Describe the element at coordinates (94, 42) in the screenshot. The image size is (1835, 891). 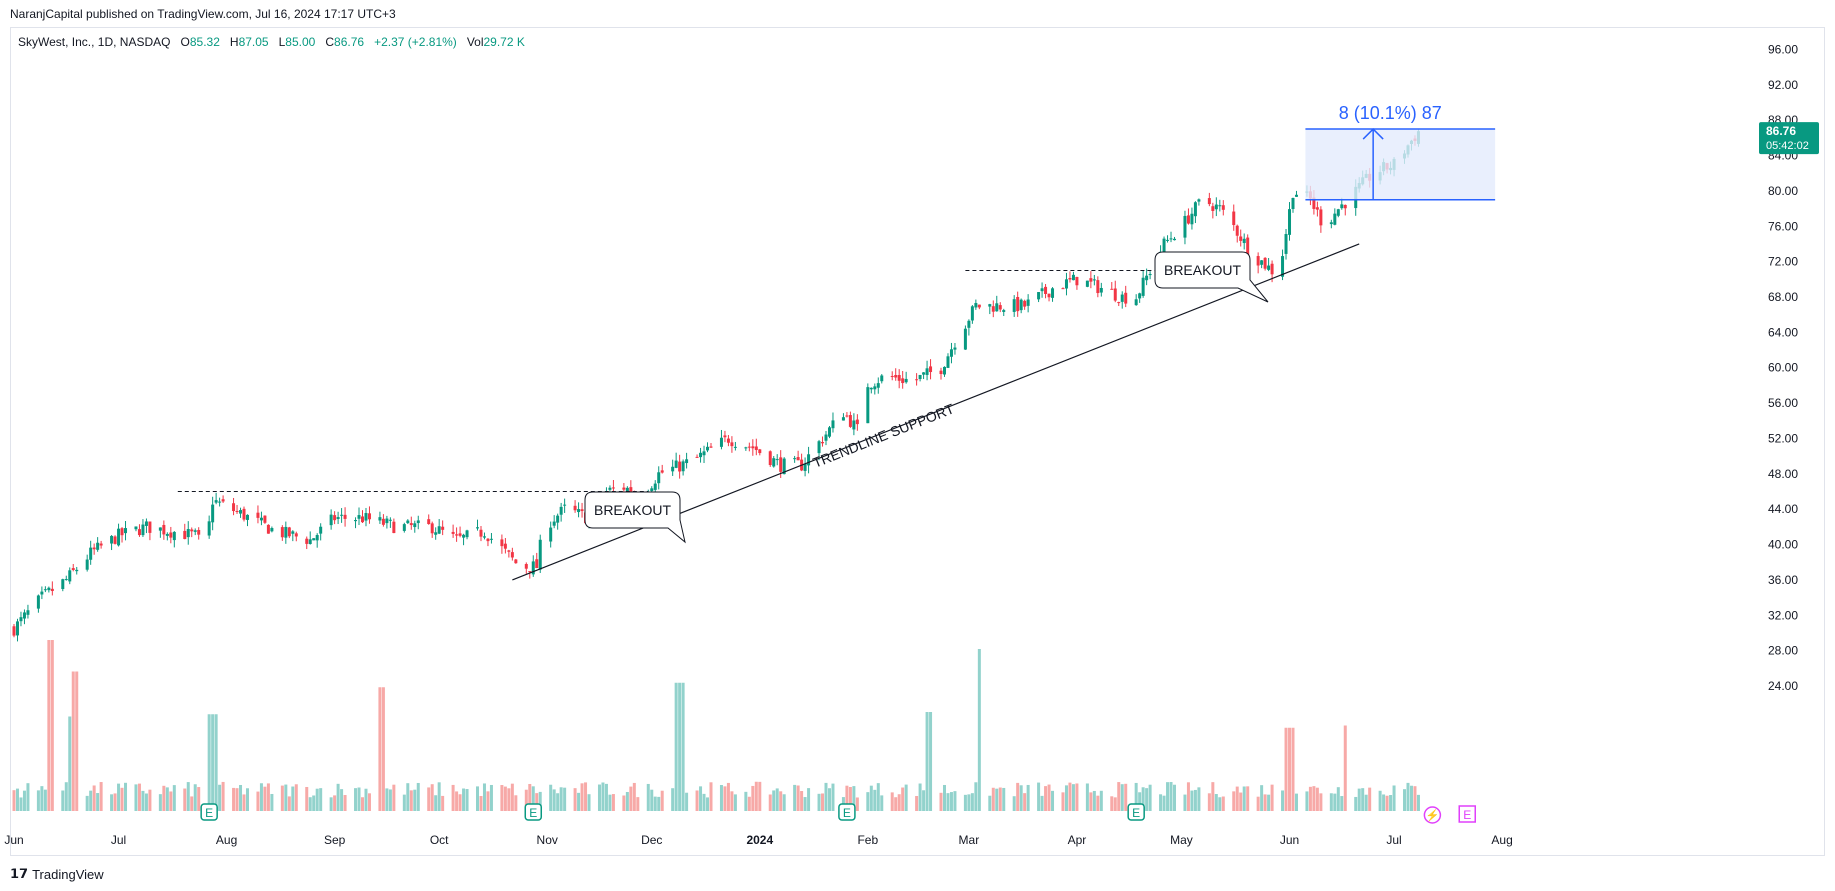
I see `symbol-title: SkyWest, Inc., 1D, NASDAQ` at that location.